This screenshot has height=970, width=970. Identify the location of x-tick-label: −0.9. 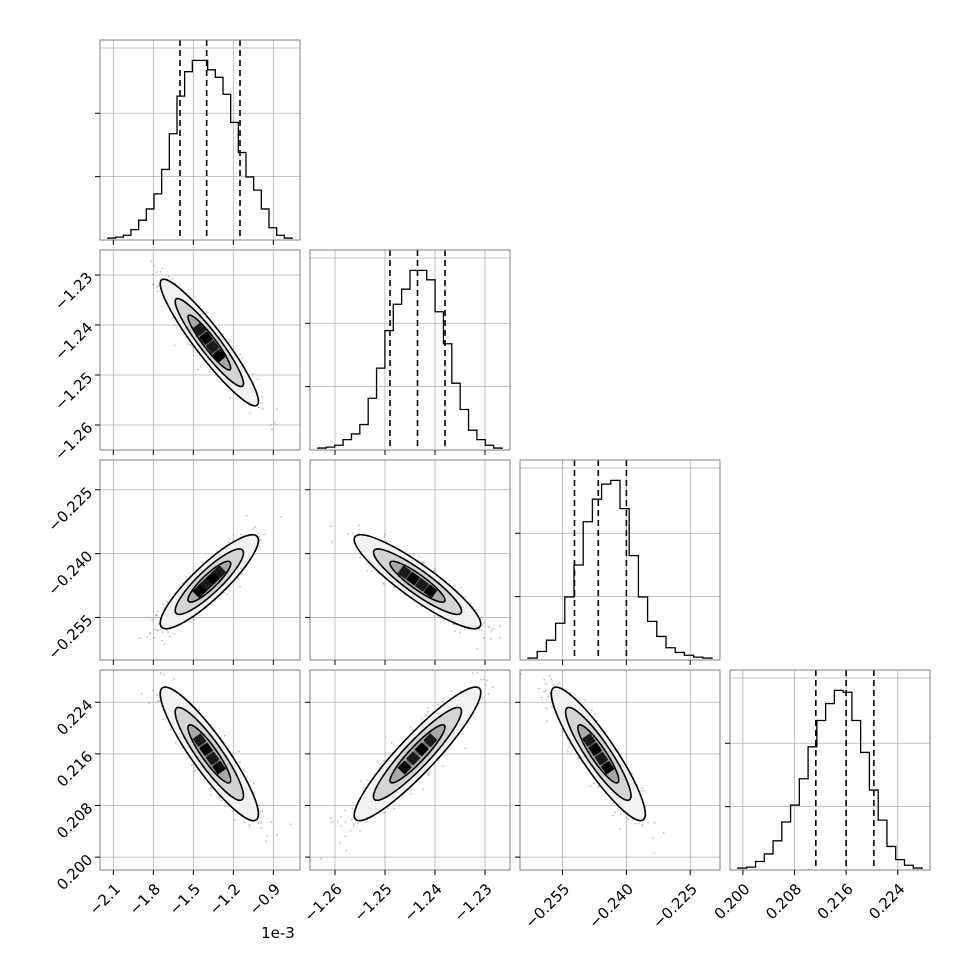
(265, 899).